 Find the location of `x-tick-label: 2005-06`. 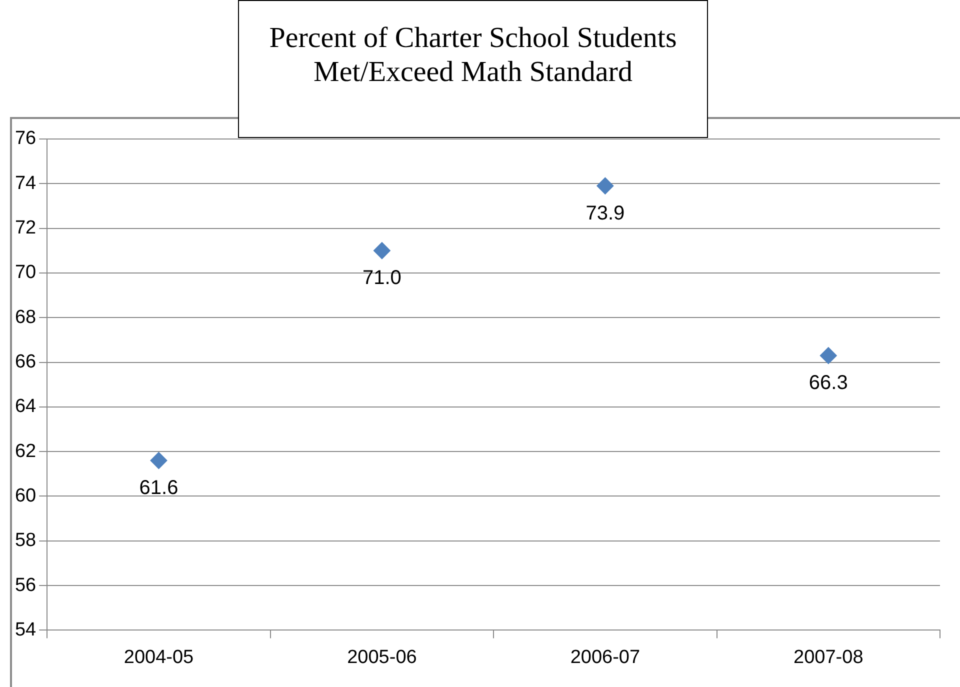

x-tick-label: 2005-06 is located at coordinates (382, 657).